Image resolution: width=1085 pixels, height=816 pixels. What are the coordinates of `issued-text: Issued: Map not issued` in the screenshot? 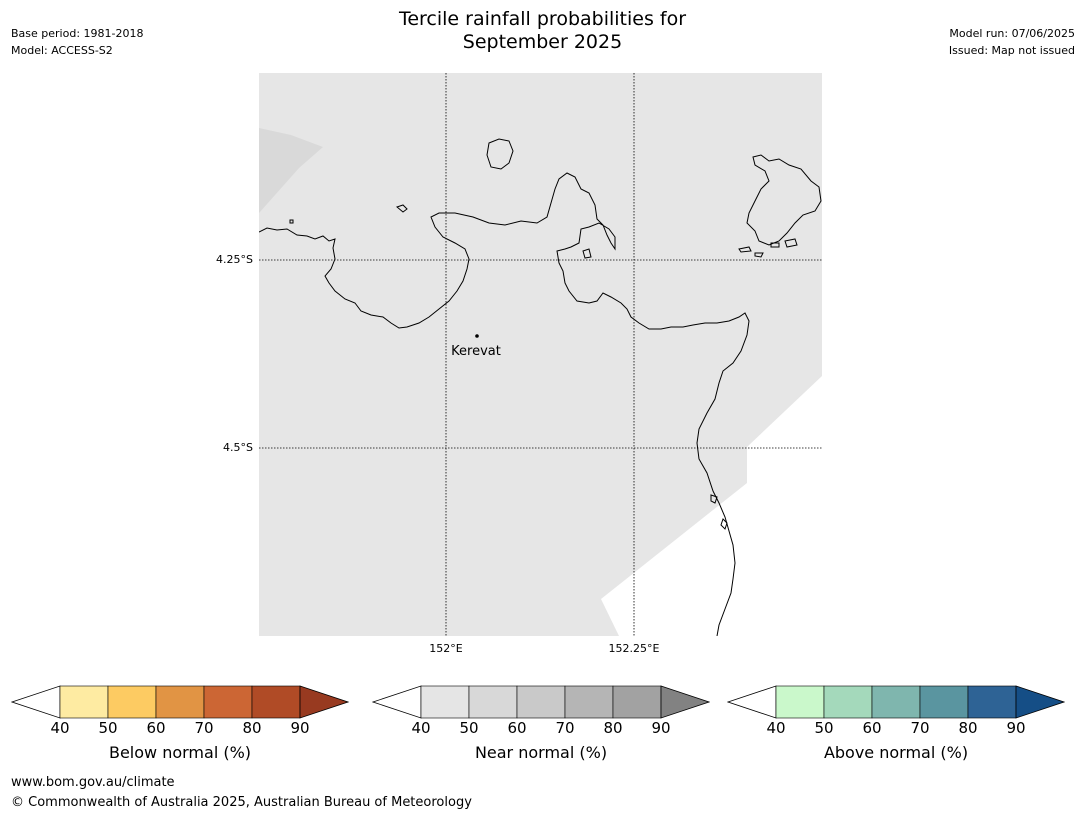 It's located at (1011, 50).